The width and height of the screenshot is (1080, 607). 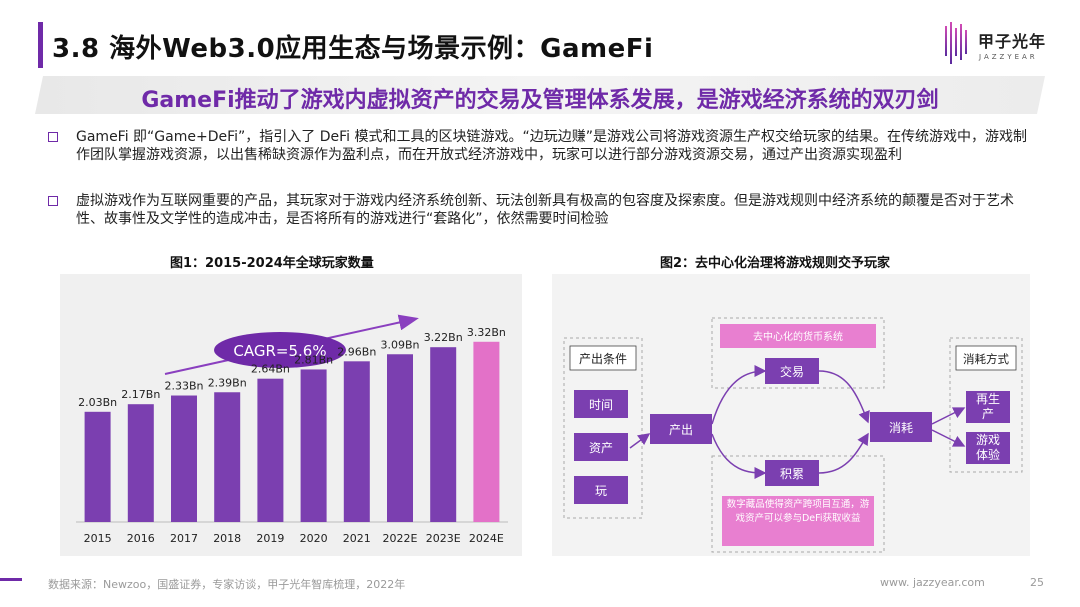 What do you see at coordinates (443, 434) in the screenshot?
I see `bar-2023E` at bounding box center [443, 434].